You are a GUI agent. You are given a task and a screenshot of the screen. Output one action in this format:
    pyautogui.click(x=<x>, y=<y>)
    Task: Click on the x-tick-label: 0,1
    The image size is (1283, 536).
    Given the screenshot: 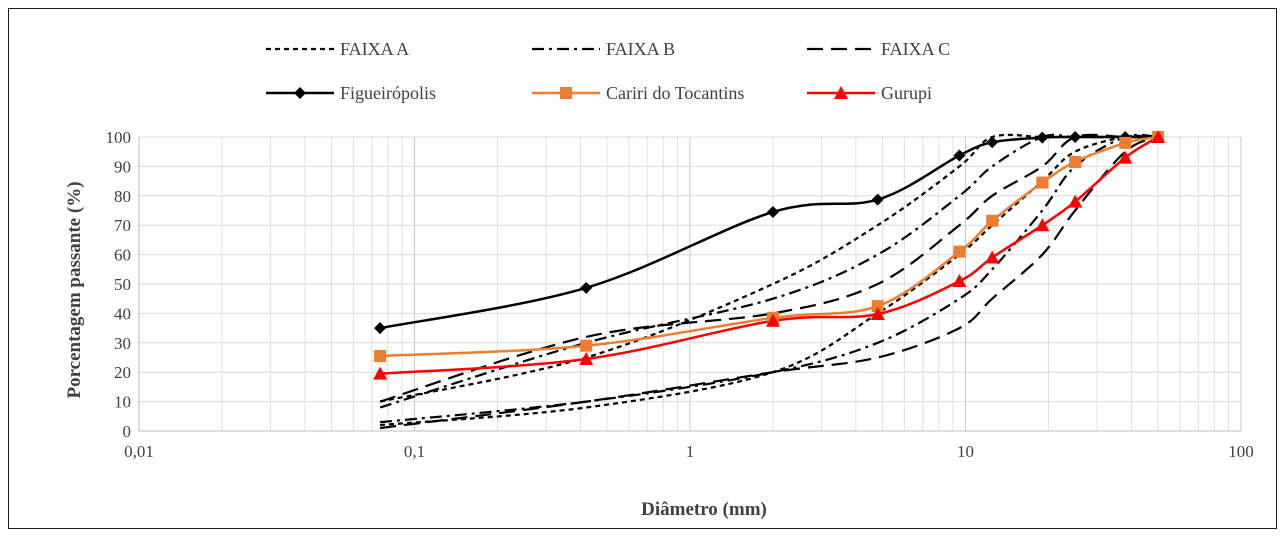 What is the action you would take?
    pyautogui.click(x=414, y=451)
    